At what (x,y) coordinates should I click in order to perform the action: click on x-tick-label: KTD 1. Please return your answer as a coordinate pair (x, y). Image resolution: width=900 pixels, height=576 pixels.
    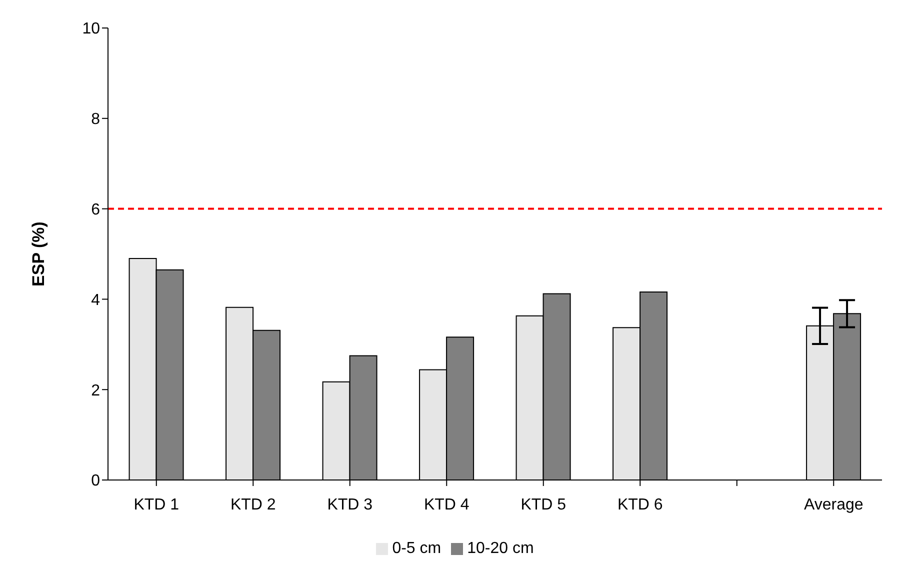
    Looking at the image, I should click on (157, 505).